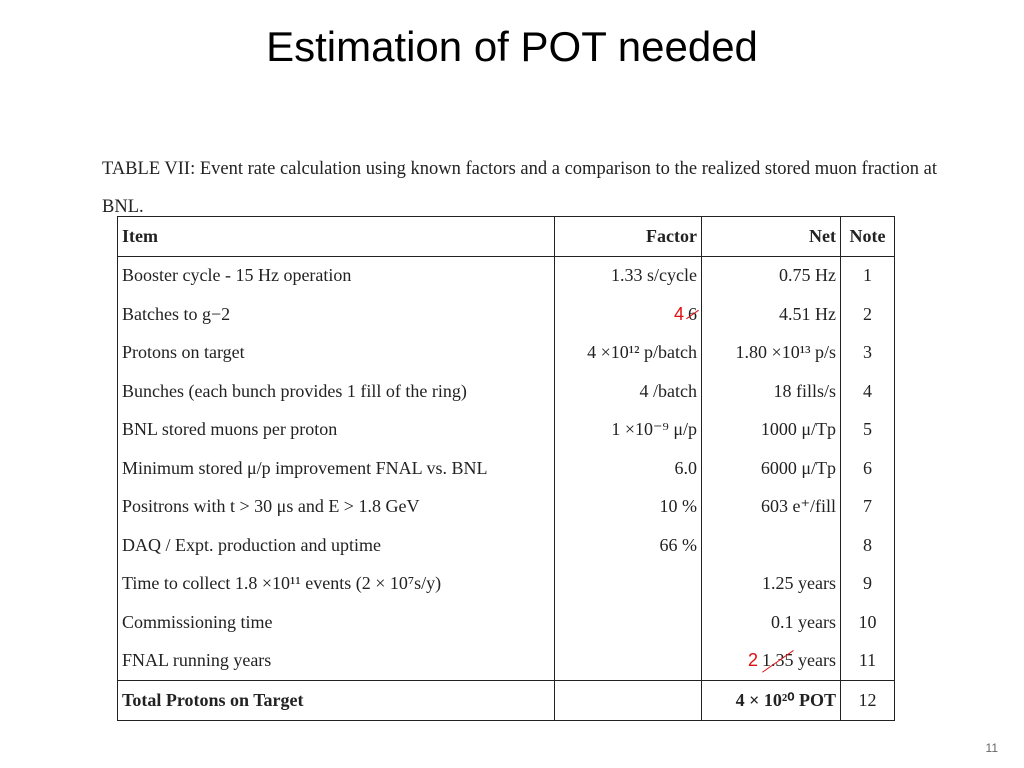 The height and width of the screenshot is (768, 1024). I want to click on row-note: 8, so click(867, 545).